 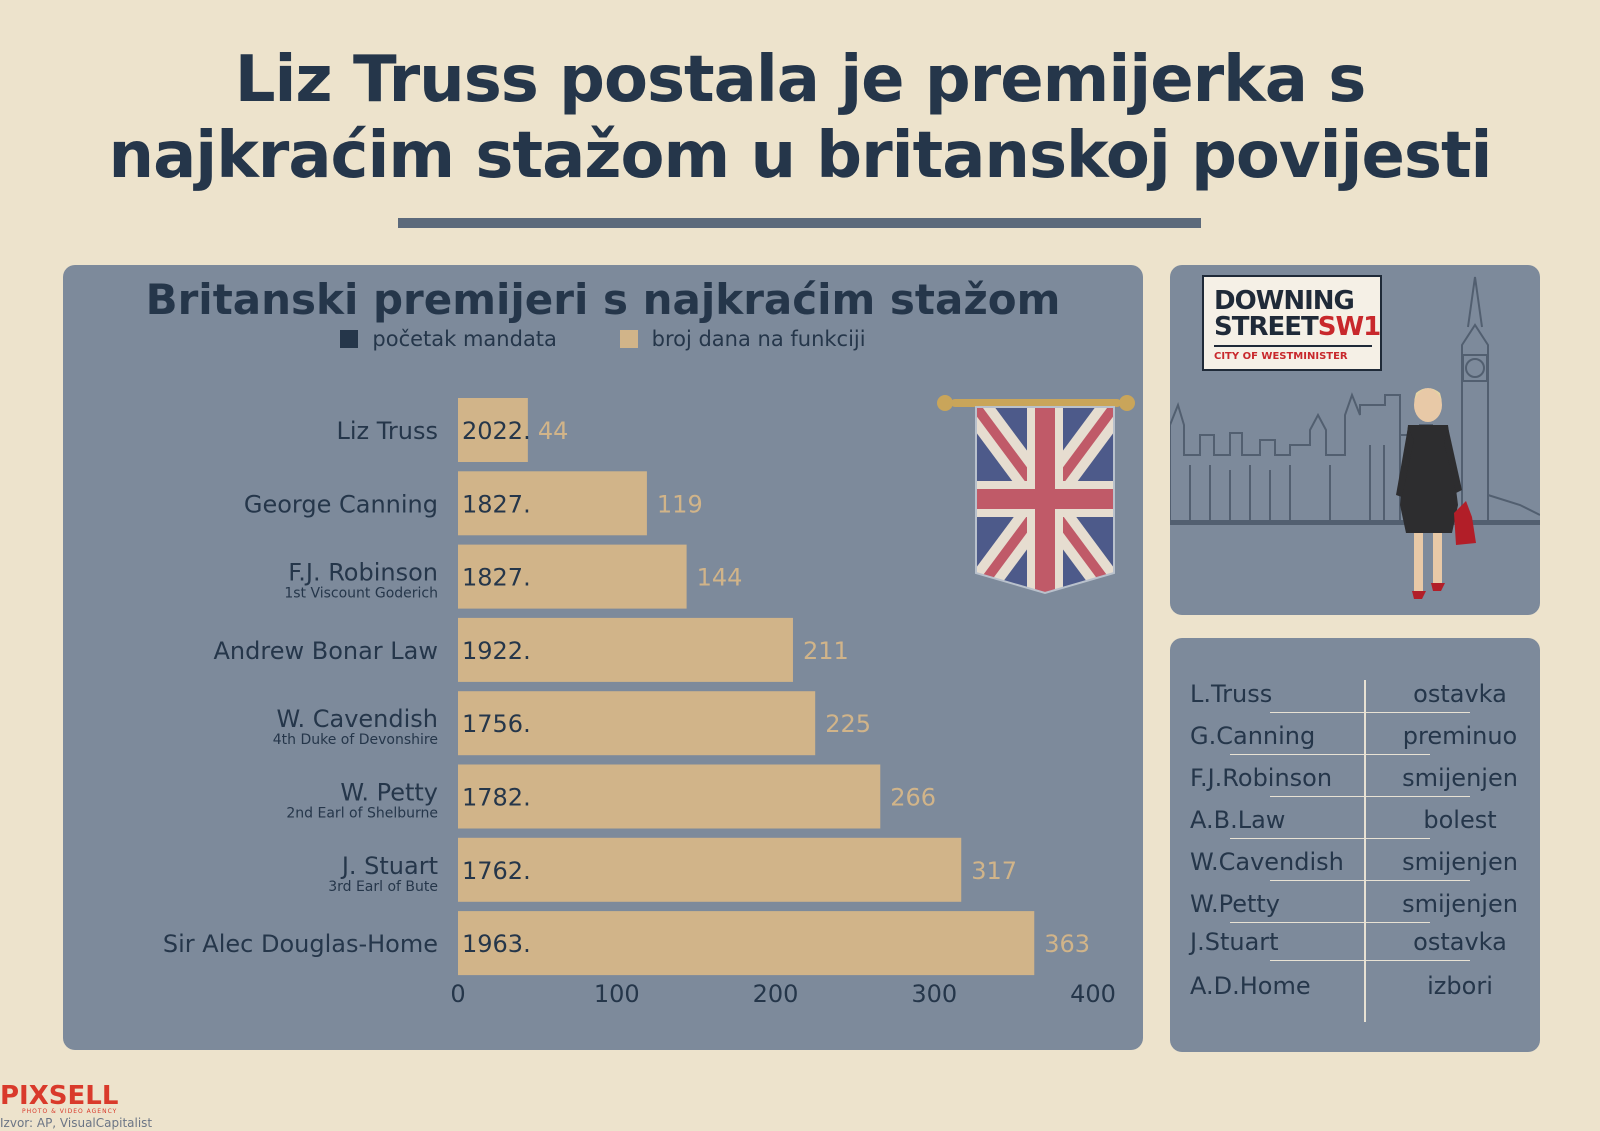 What do you see at coordinates (1293, 346) in the screenshot?
I see `sign-rule` at bounding box center [1293, 346].